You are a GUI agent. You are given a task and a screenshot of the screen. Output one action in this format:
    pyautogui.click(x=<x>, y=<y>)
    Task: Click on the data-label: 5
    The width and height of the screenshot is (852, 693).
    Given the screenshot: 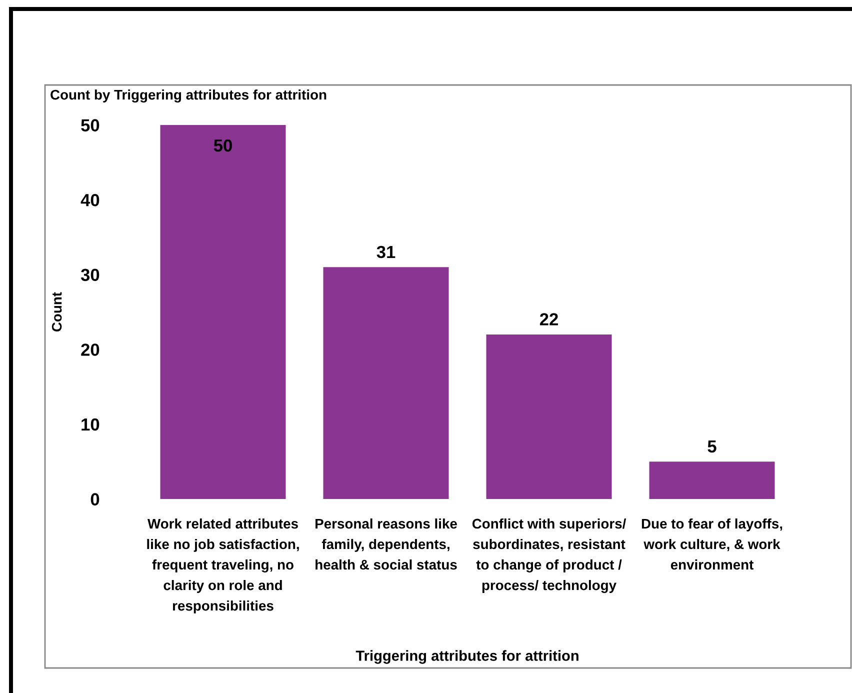 What is the action you would take?
    pyautogui.click(x=712, y=446)
    